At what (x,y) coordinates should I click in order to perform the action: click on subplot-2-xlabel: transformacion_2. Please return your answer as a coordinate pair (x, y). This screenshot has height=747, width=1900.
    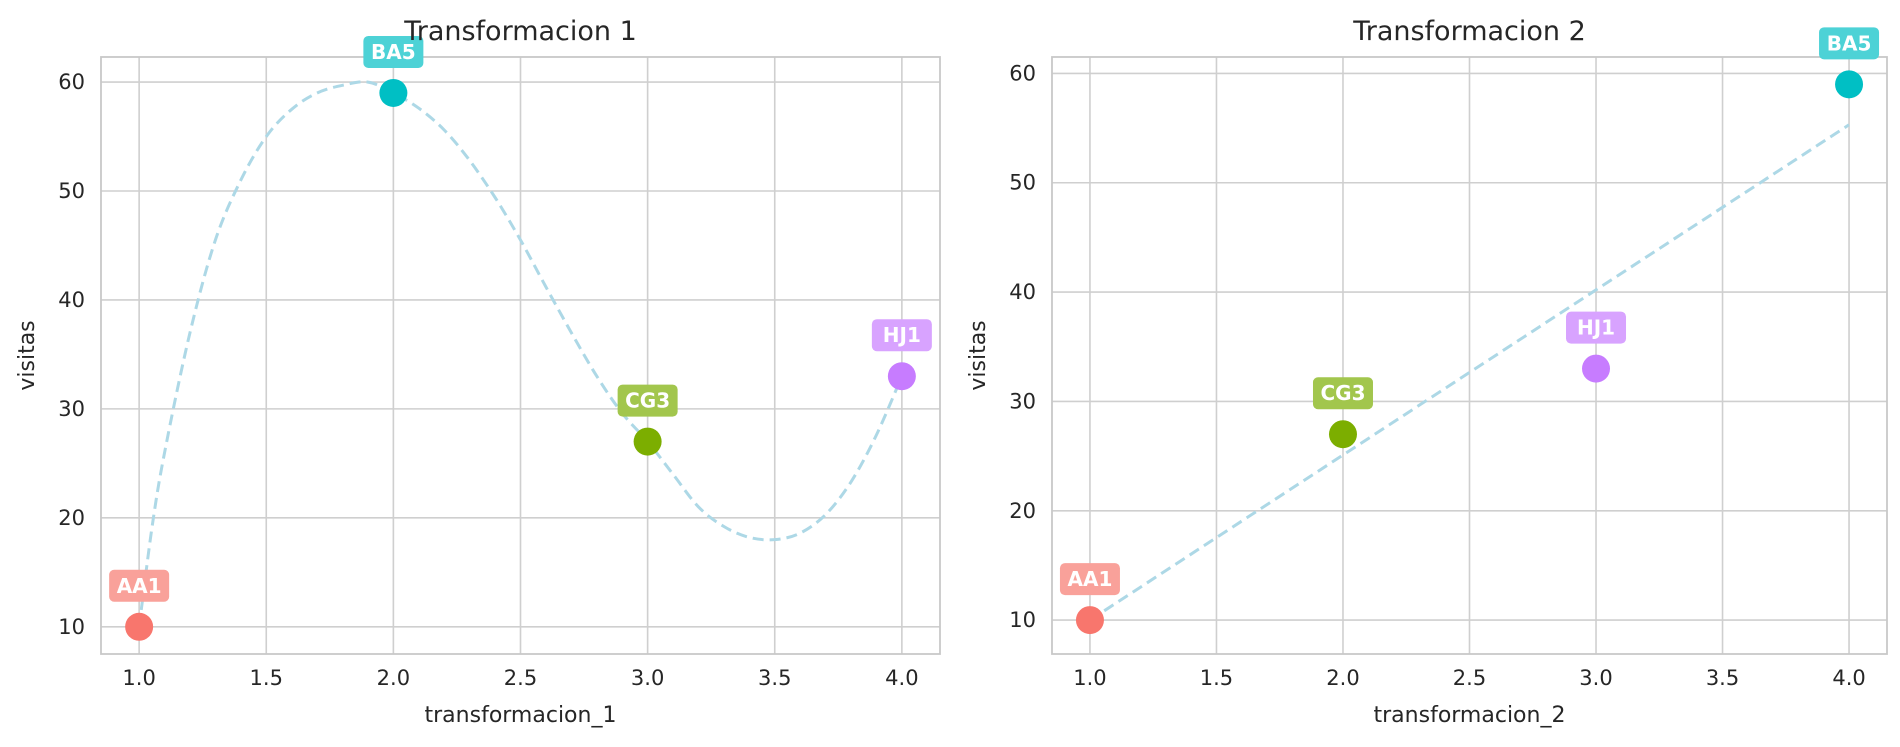
    Looking at the image, I should click on (1470, 715).